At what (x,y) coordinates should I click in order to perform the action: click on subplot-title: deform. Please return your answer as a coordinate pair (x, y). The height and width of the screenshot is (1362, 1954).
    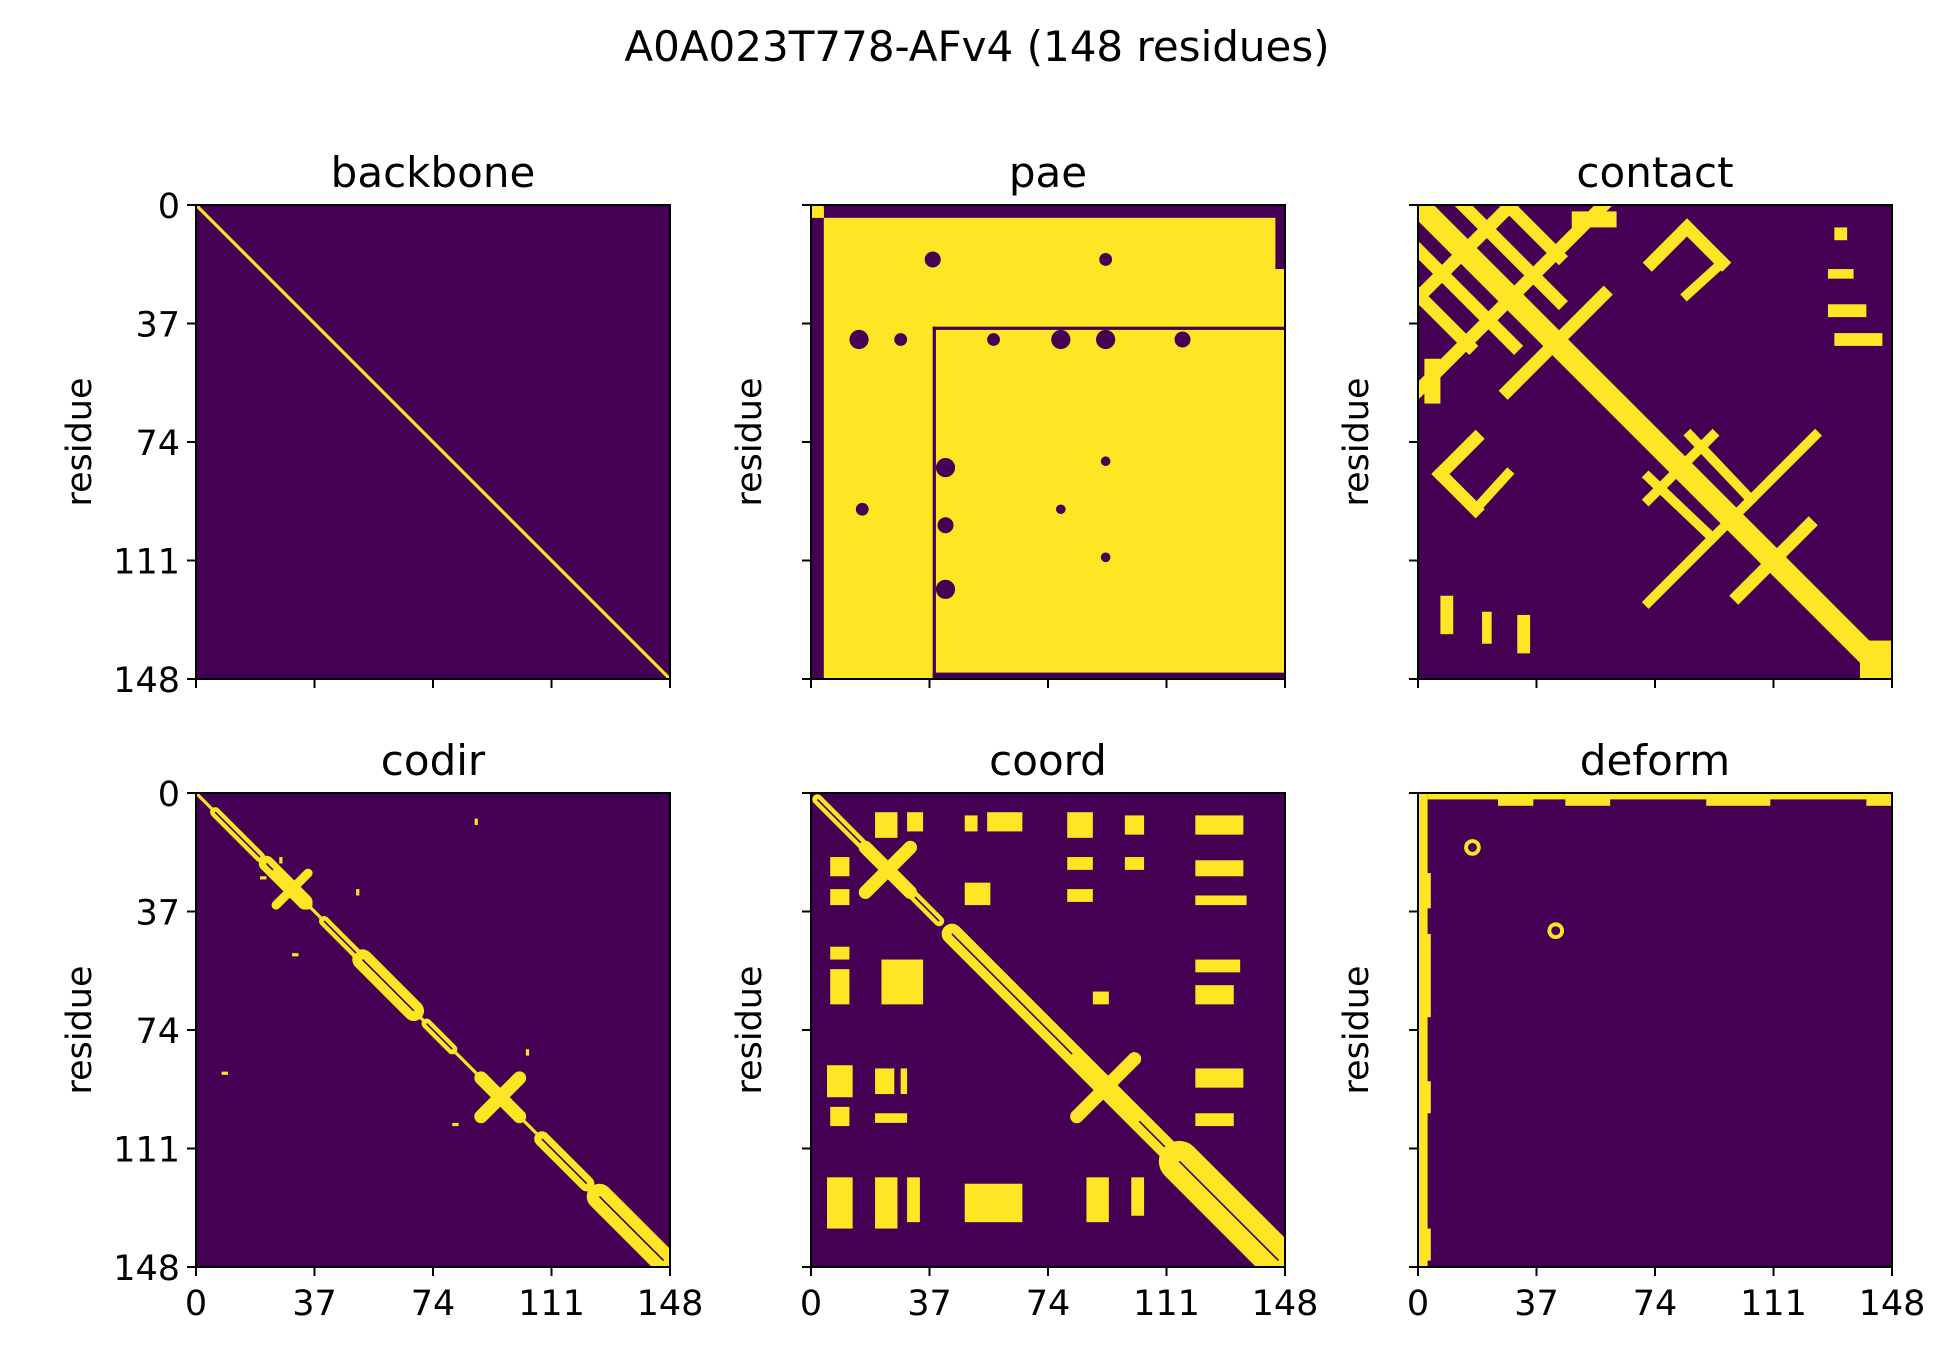
    Looking at the image, I should click on (1655, 760).